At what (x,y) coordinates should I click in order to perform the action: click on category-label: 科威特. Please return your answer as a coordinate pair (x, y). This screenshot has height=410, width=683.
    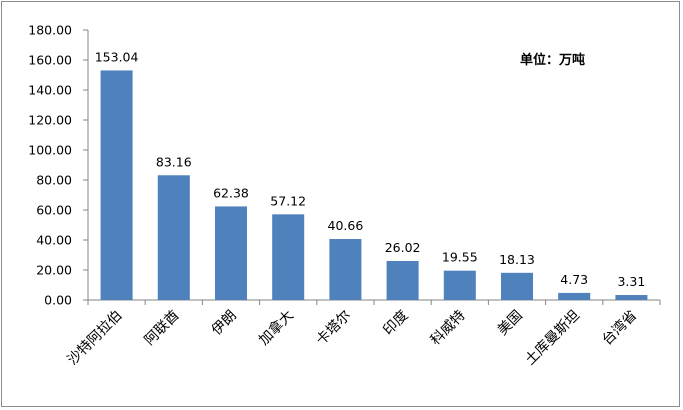
    Looking at the image, I should click on (448, 328).